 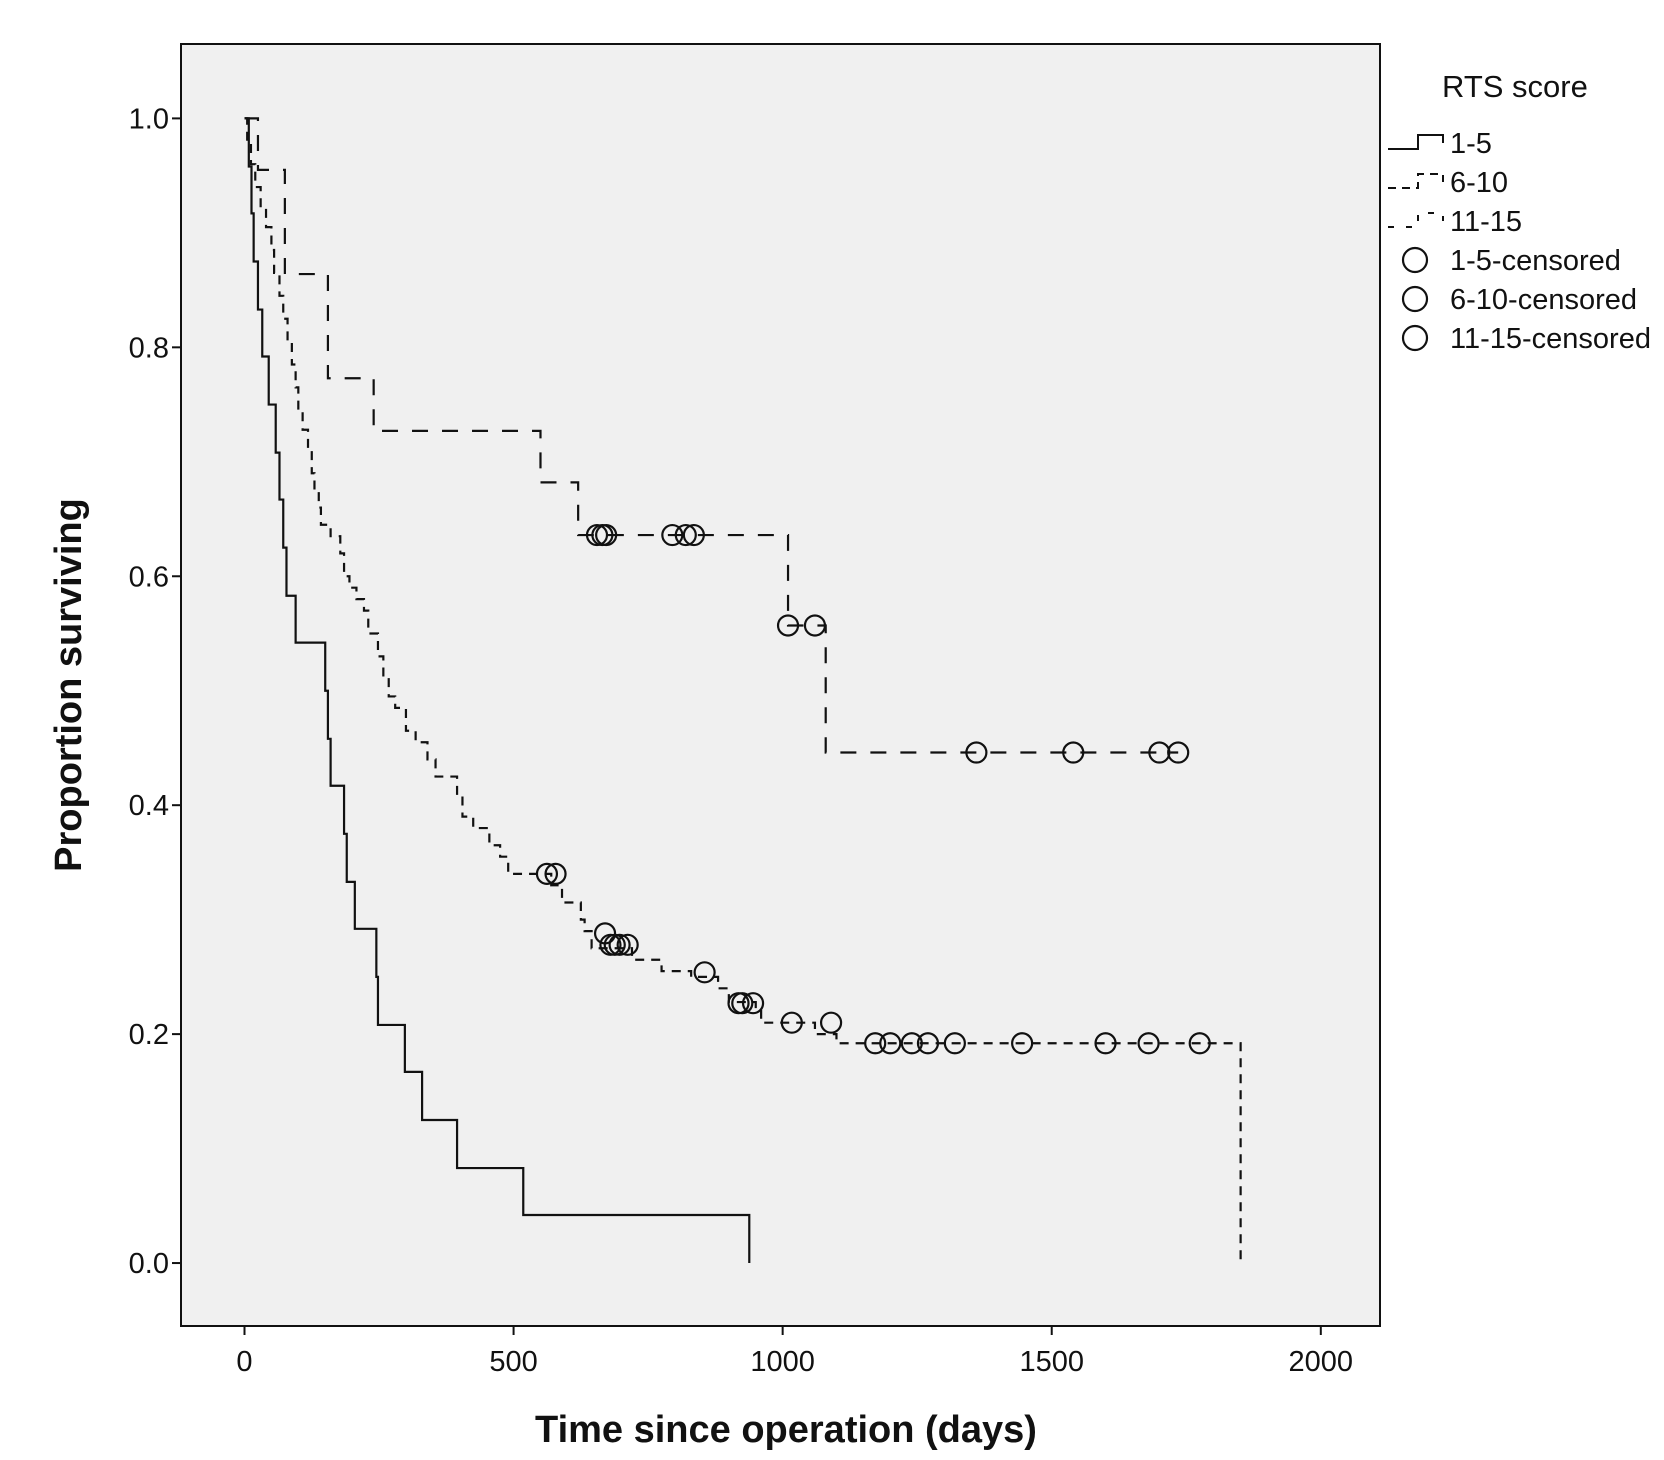 I want to click on y-tick-label: 1.0, so click(x=149, y=119).